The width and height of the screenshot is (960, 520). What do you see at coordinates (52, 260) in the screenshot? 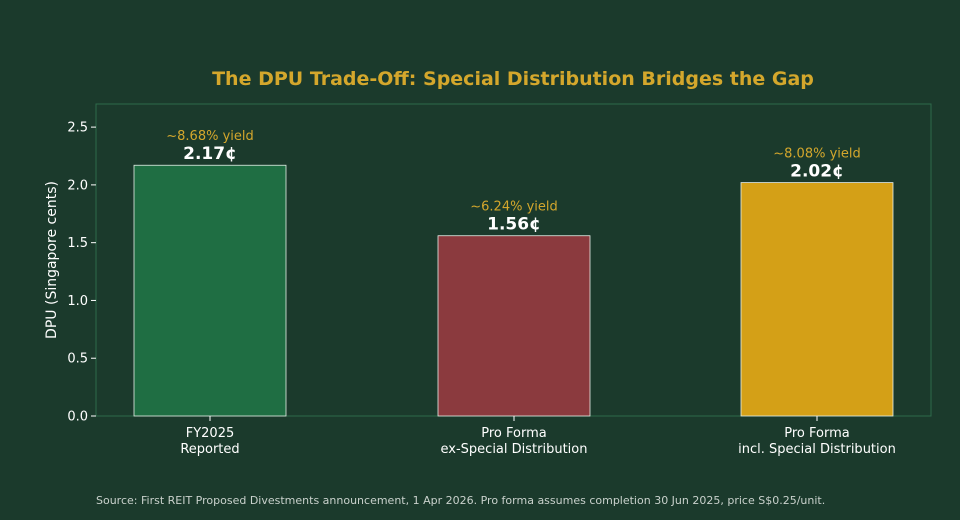
I see `y-axis-label: DPU (Singapore cents)` at bounding box center [52, 260].